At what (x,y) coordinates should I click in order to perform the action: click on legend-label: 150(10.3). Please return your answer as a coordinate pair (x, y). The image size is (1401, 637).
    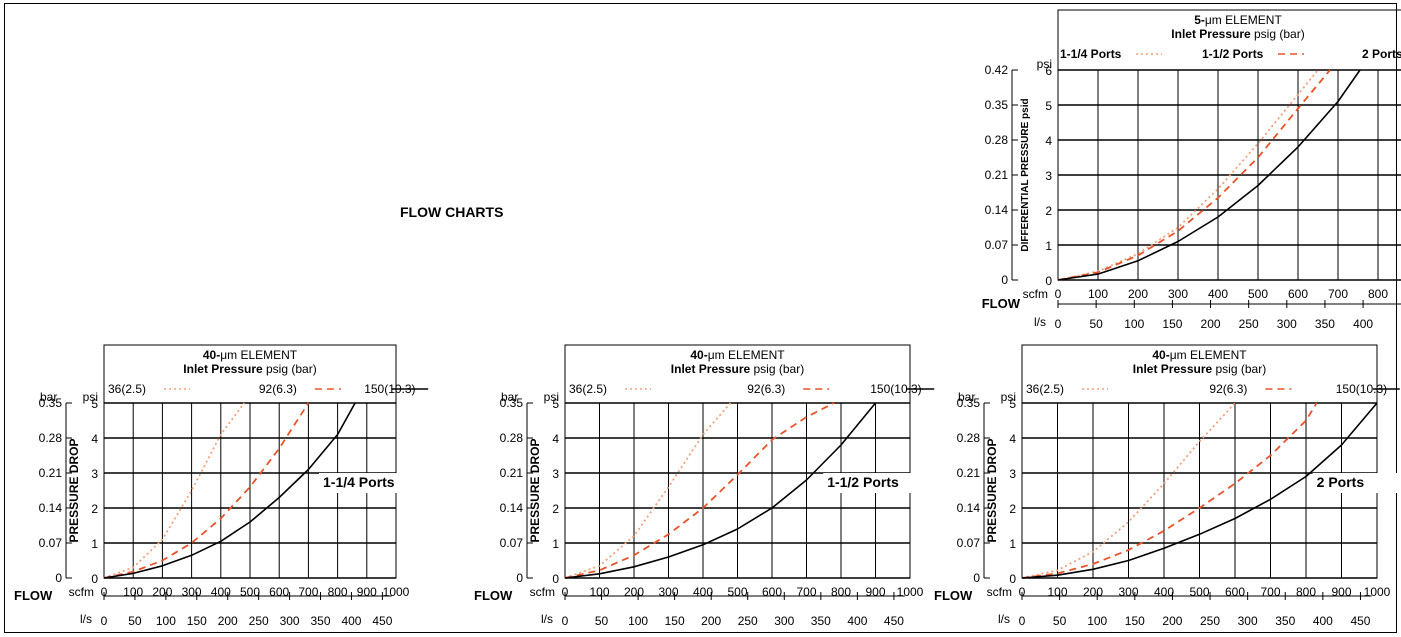
    Looking at the image, I should click on (1361, 389).